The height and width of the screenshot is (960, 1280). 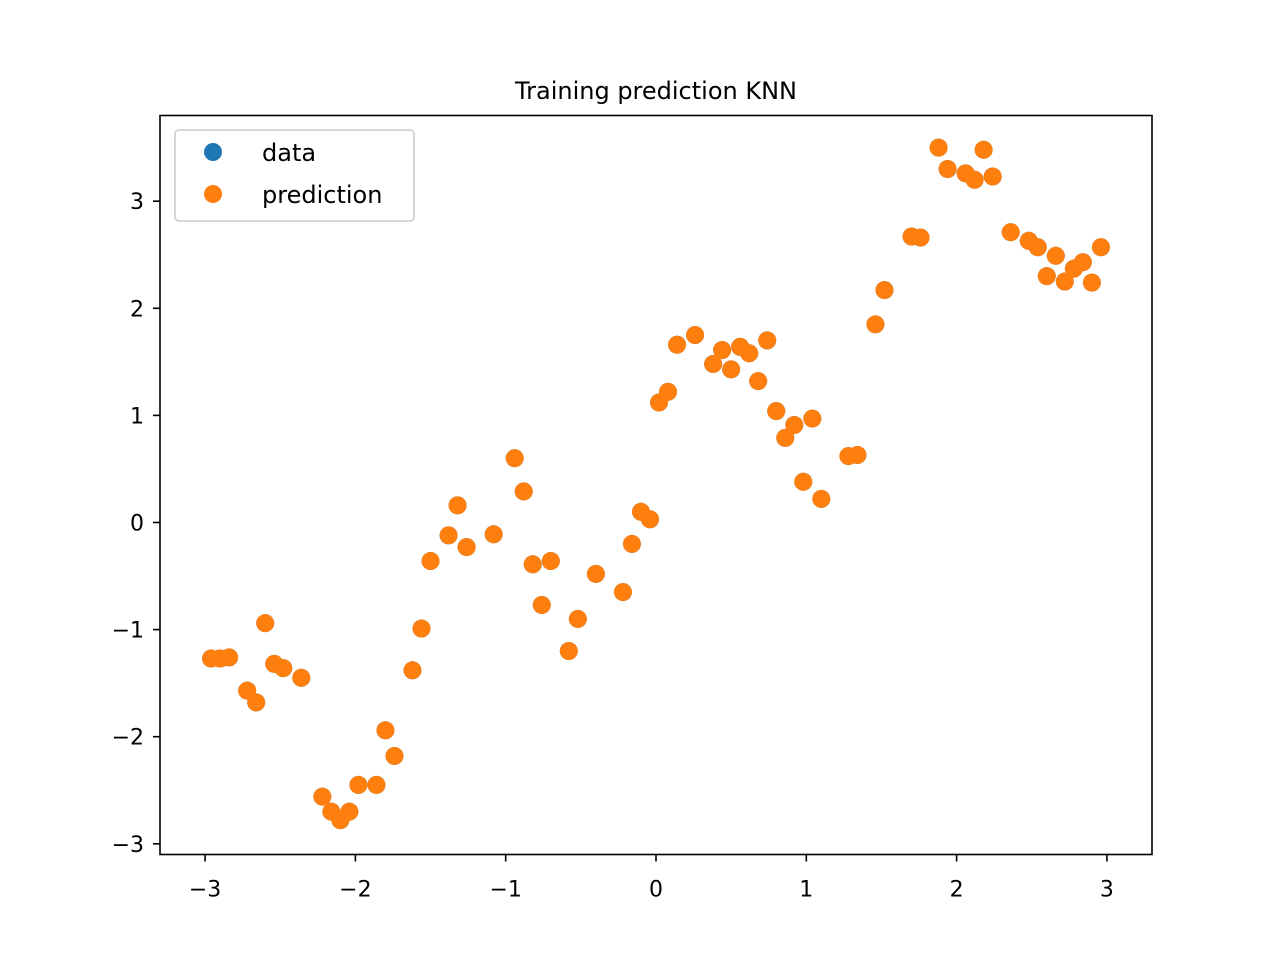 What do you see at coordinates (289, 153) in the screenshot?
I see `legend-label-data: data` at bounding box center [289, 153].